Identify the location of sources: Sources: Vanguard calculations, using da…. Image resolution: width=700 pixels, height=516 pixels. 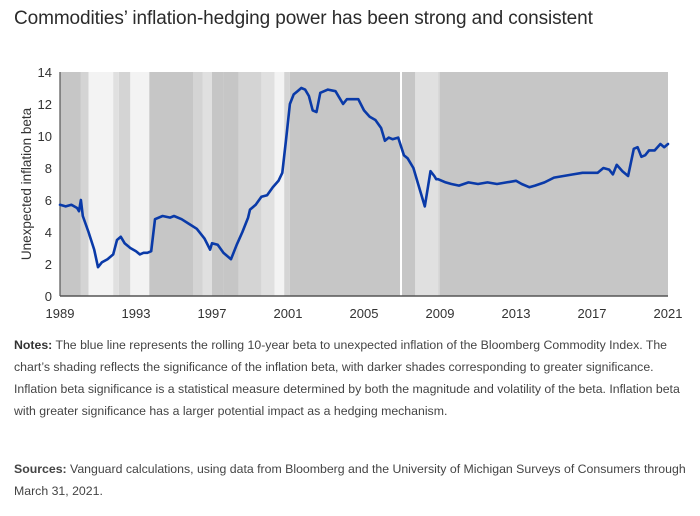
(354, 480).